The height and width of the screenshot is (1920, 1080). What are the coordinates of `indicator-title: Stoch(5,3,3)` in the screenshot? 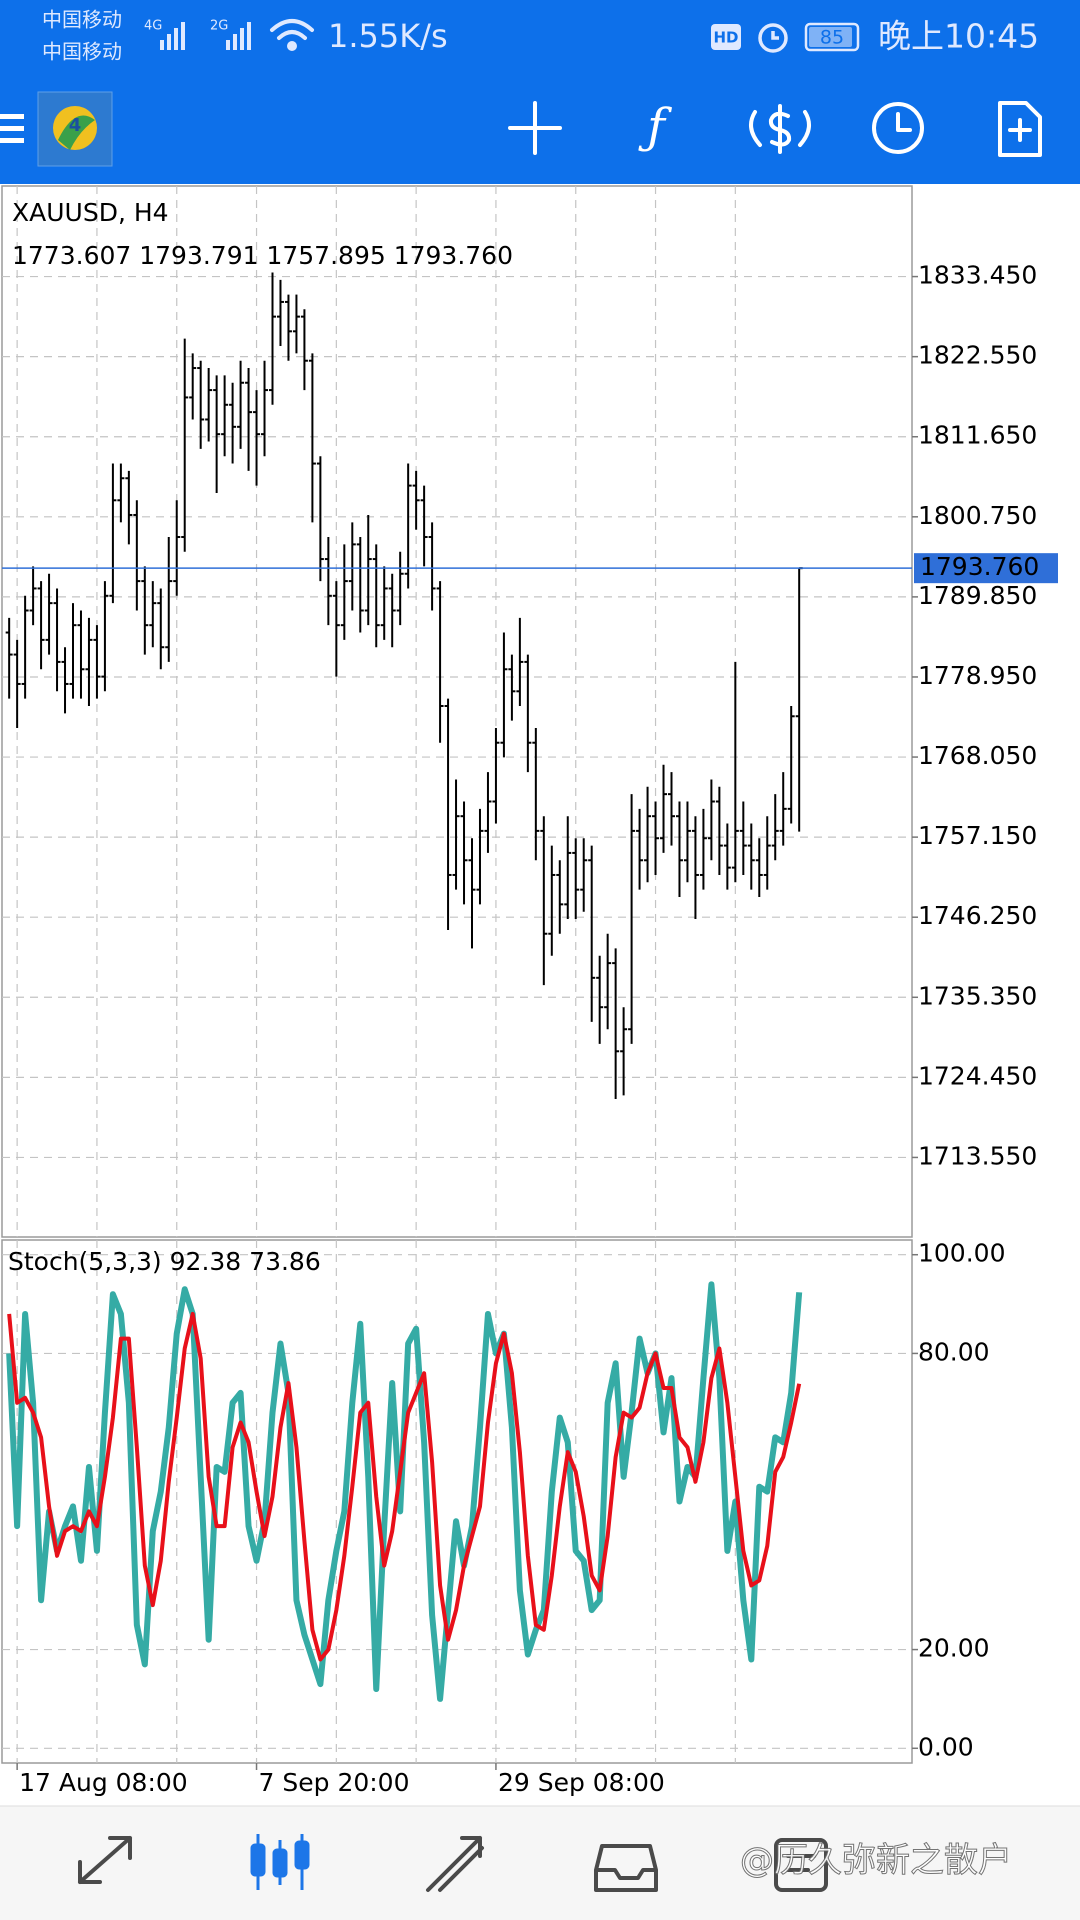 It's located at (85, 1261).